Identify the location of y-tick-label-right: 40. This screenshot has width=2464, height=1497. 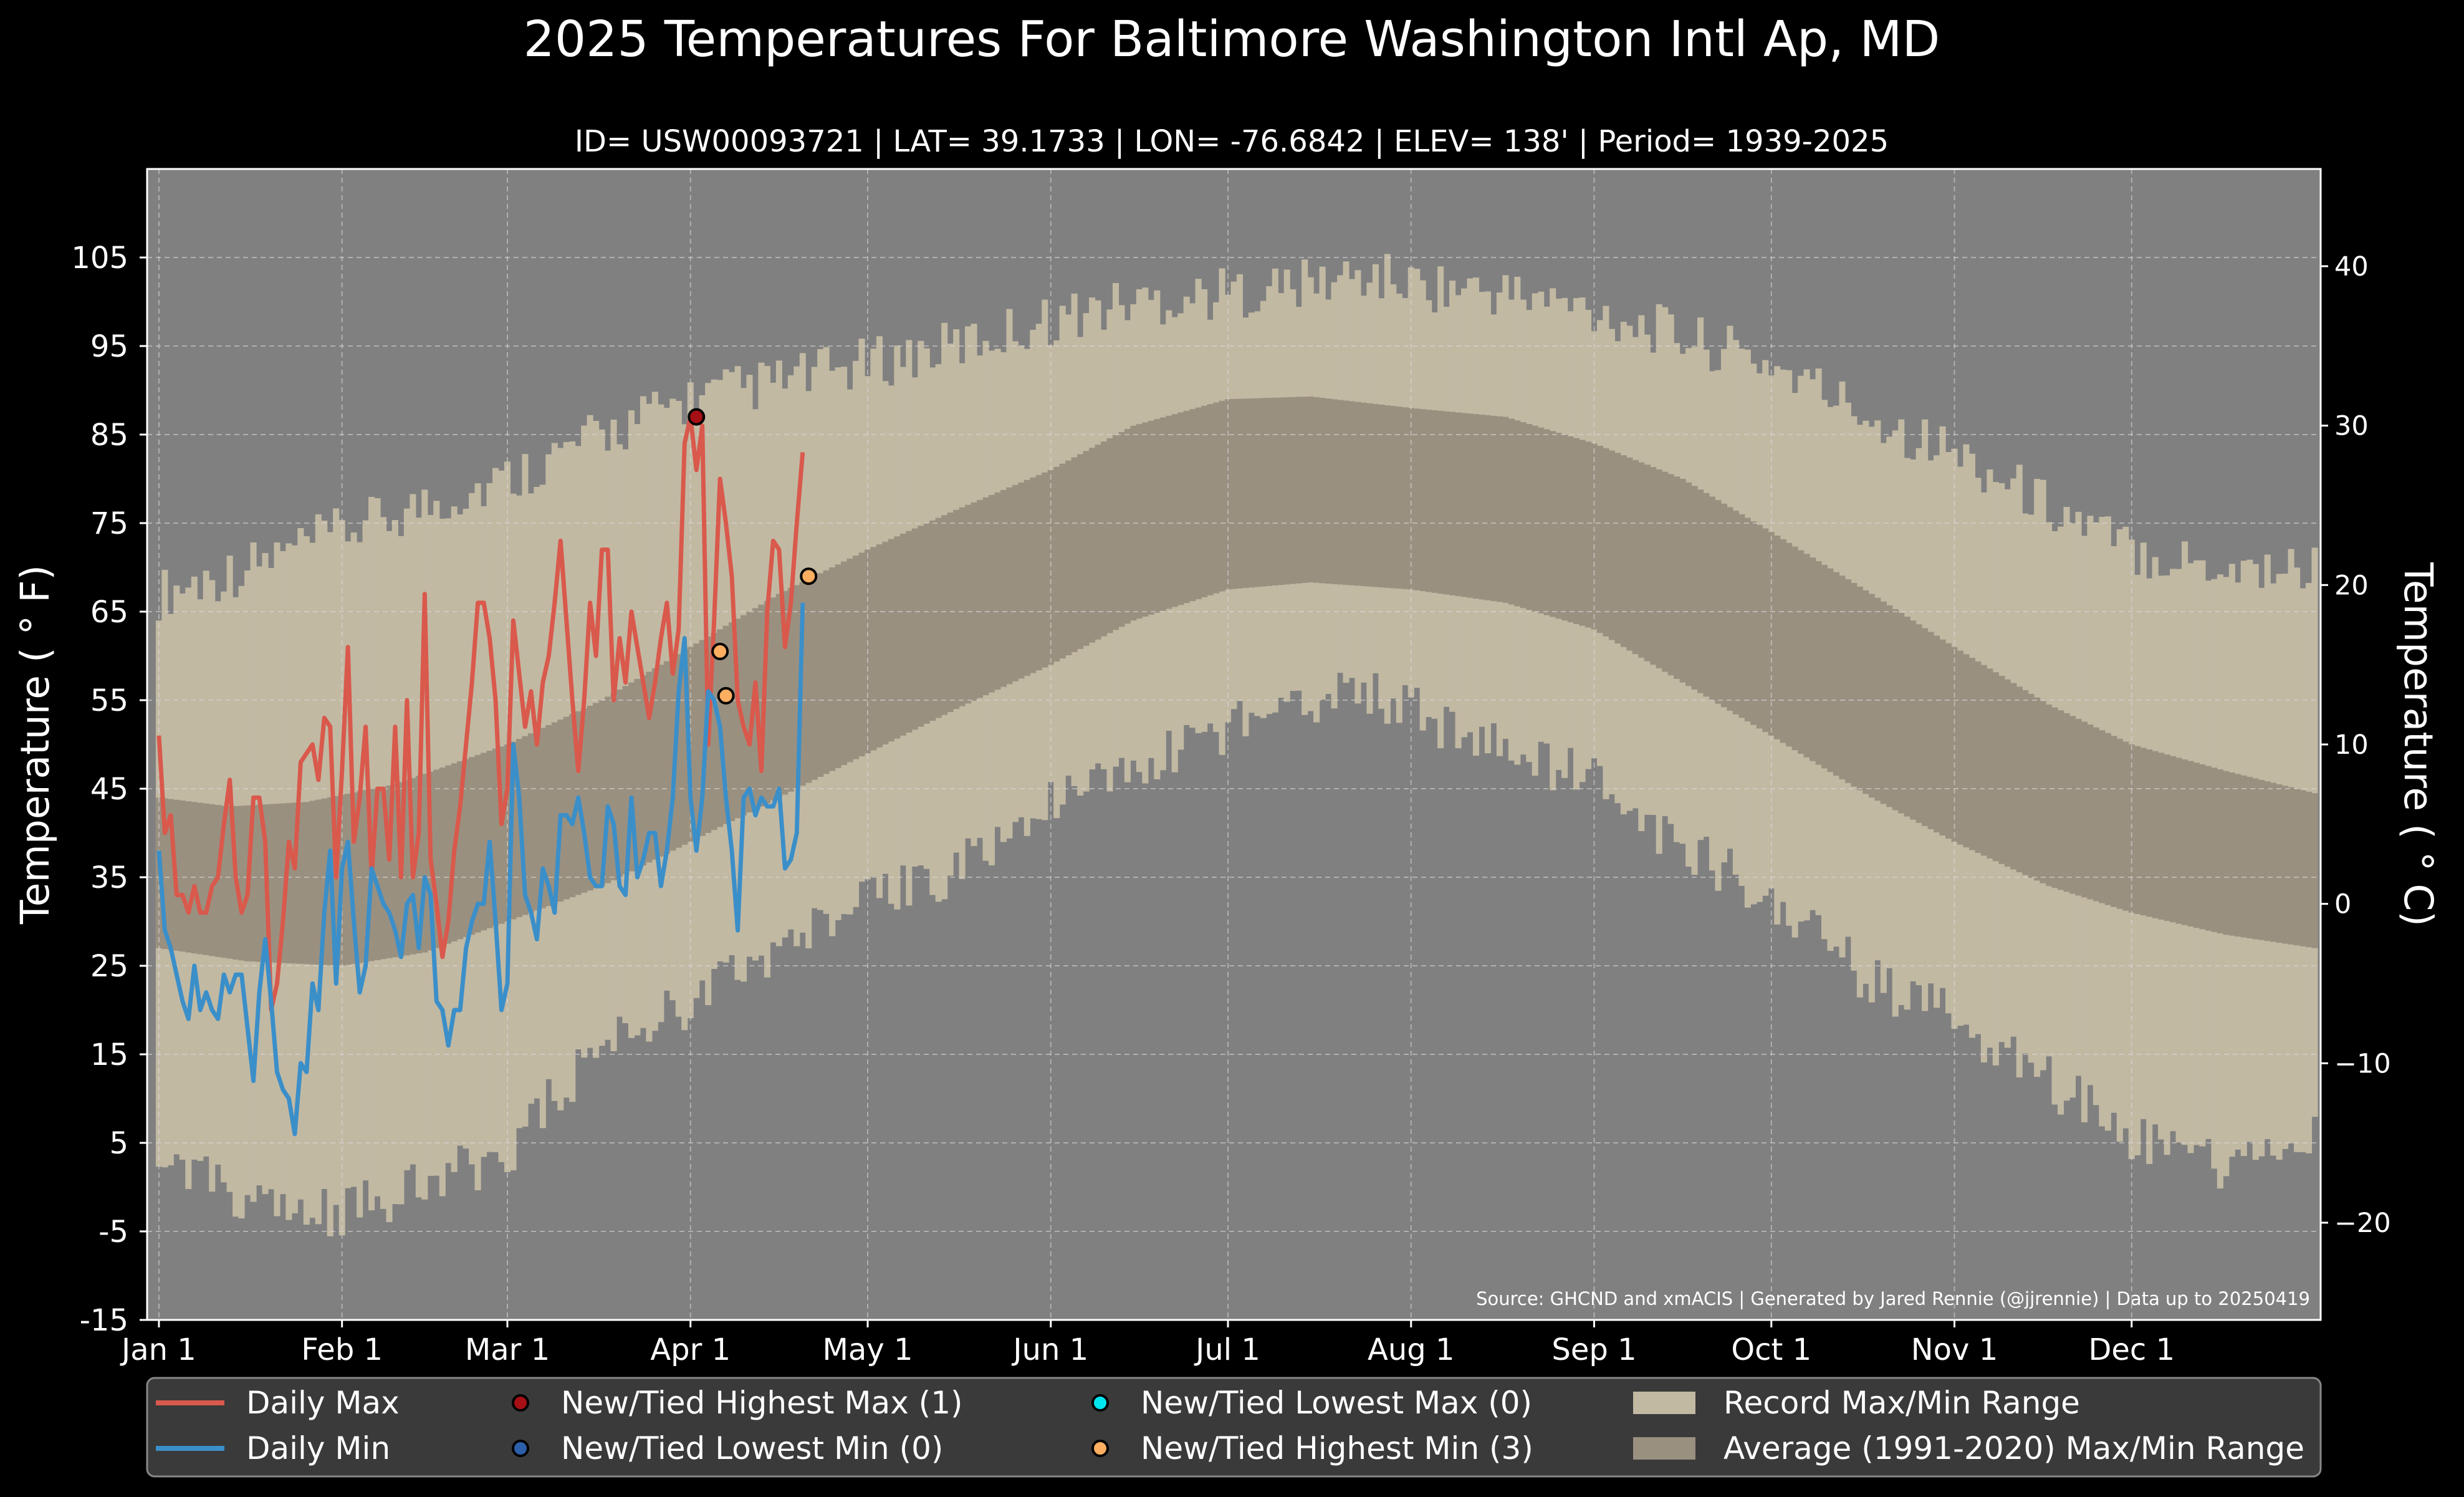
(2351, 266).